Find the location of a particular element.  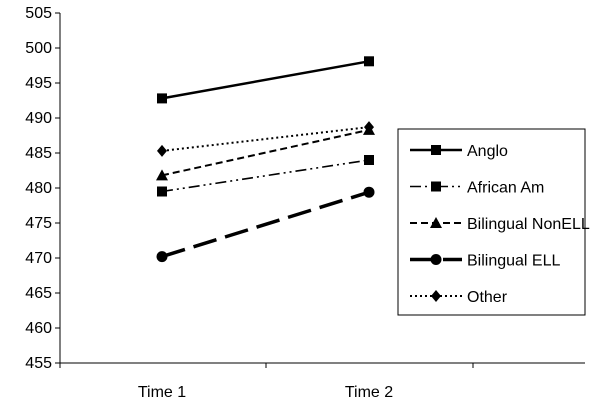

series-bilingual-ell is located at coordinates (265, 224).